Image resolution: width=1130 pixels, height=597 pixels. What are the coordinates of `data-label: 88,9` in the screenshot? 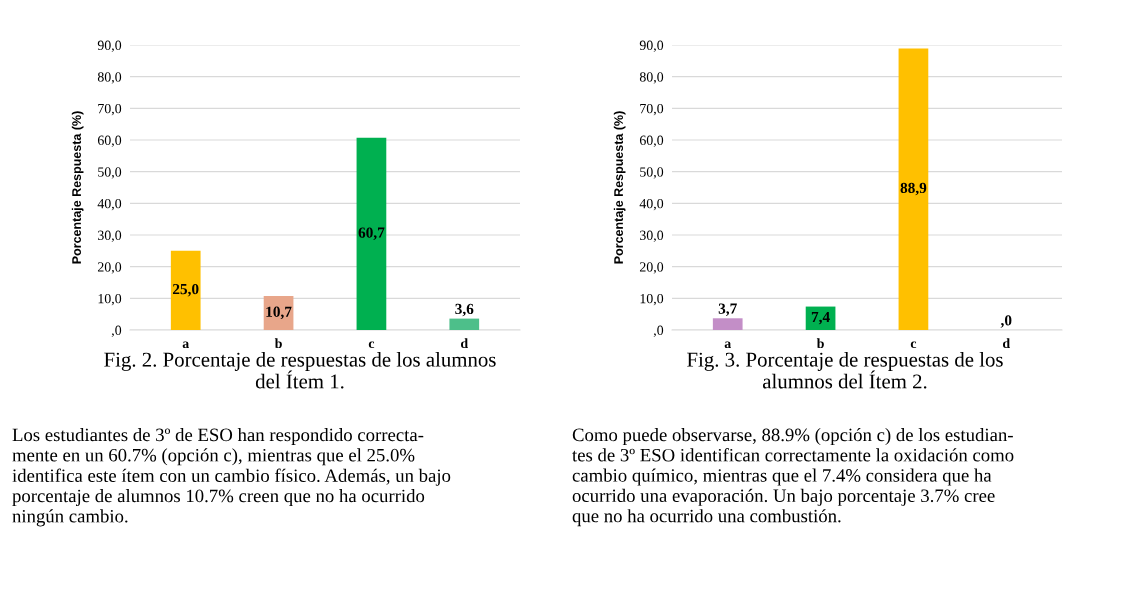 It's located at (913, 189).